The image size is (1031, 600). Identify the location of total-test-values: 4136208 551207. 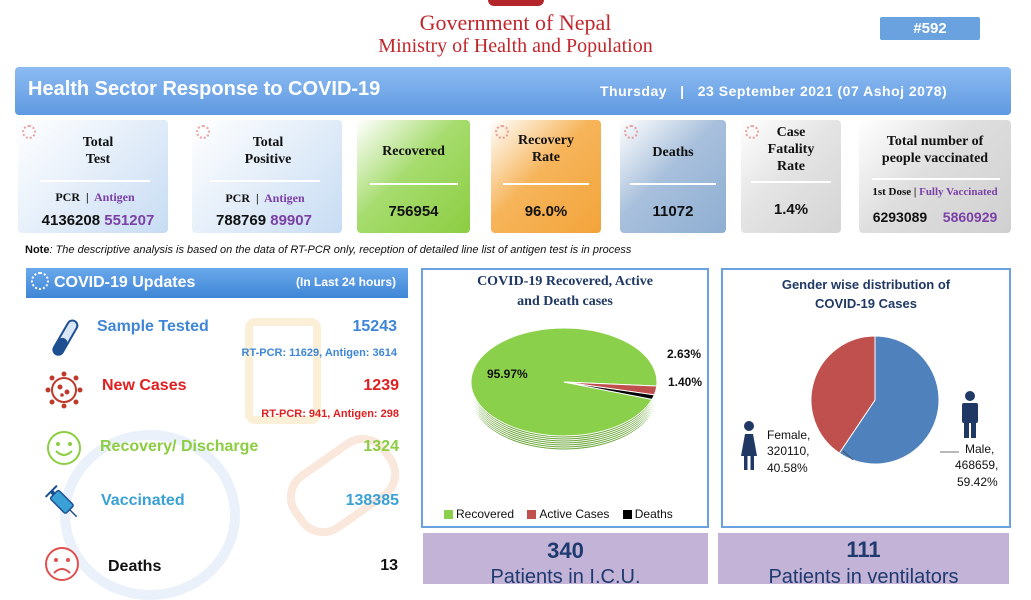
(98, 220).